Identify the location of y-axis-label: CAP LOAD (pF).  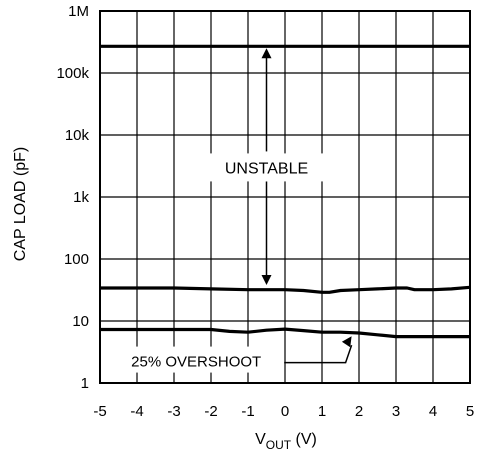
(20, 204).